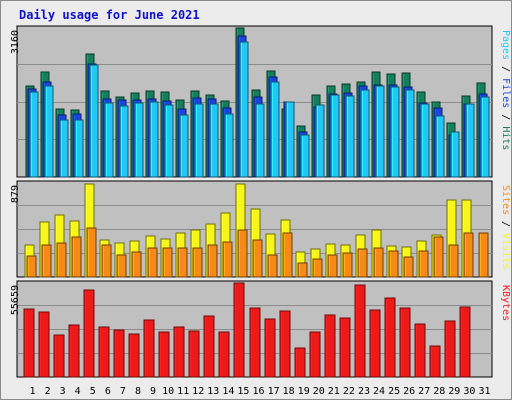 This screenshot has width=512, height=401. I want to click on files-legend-label: Files, so click(505, 93).